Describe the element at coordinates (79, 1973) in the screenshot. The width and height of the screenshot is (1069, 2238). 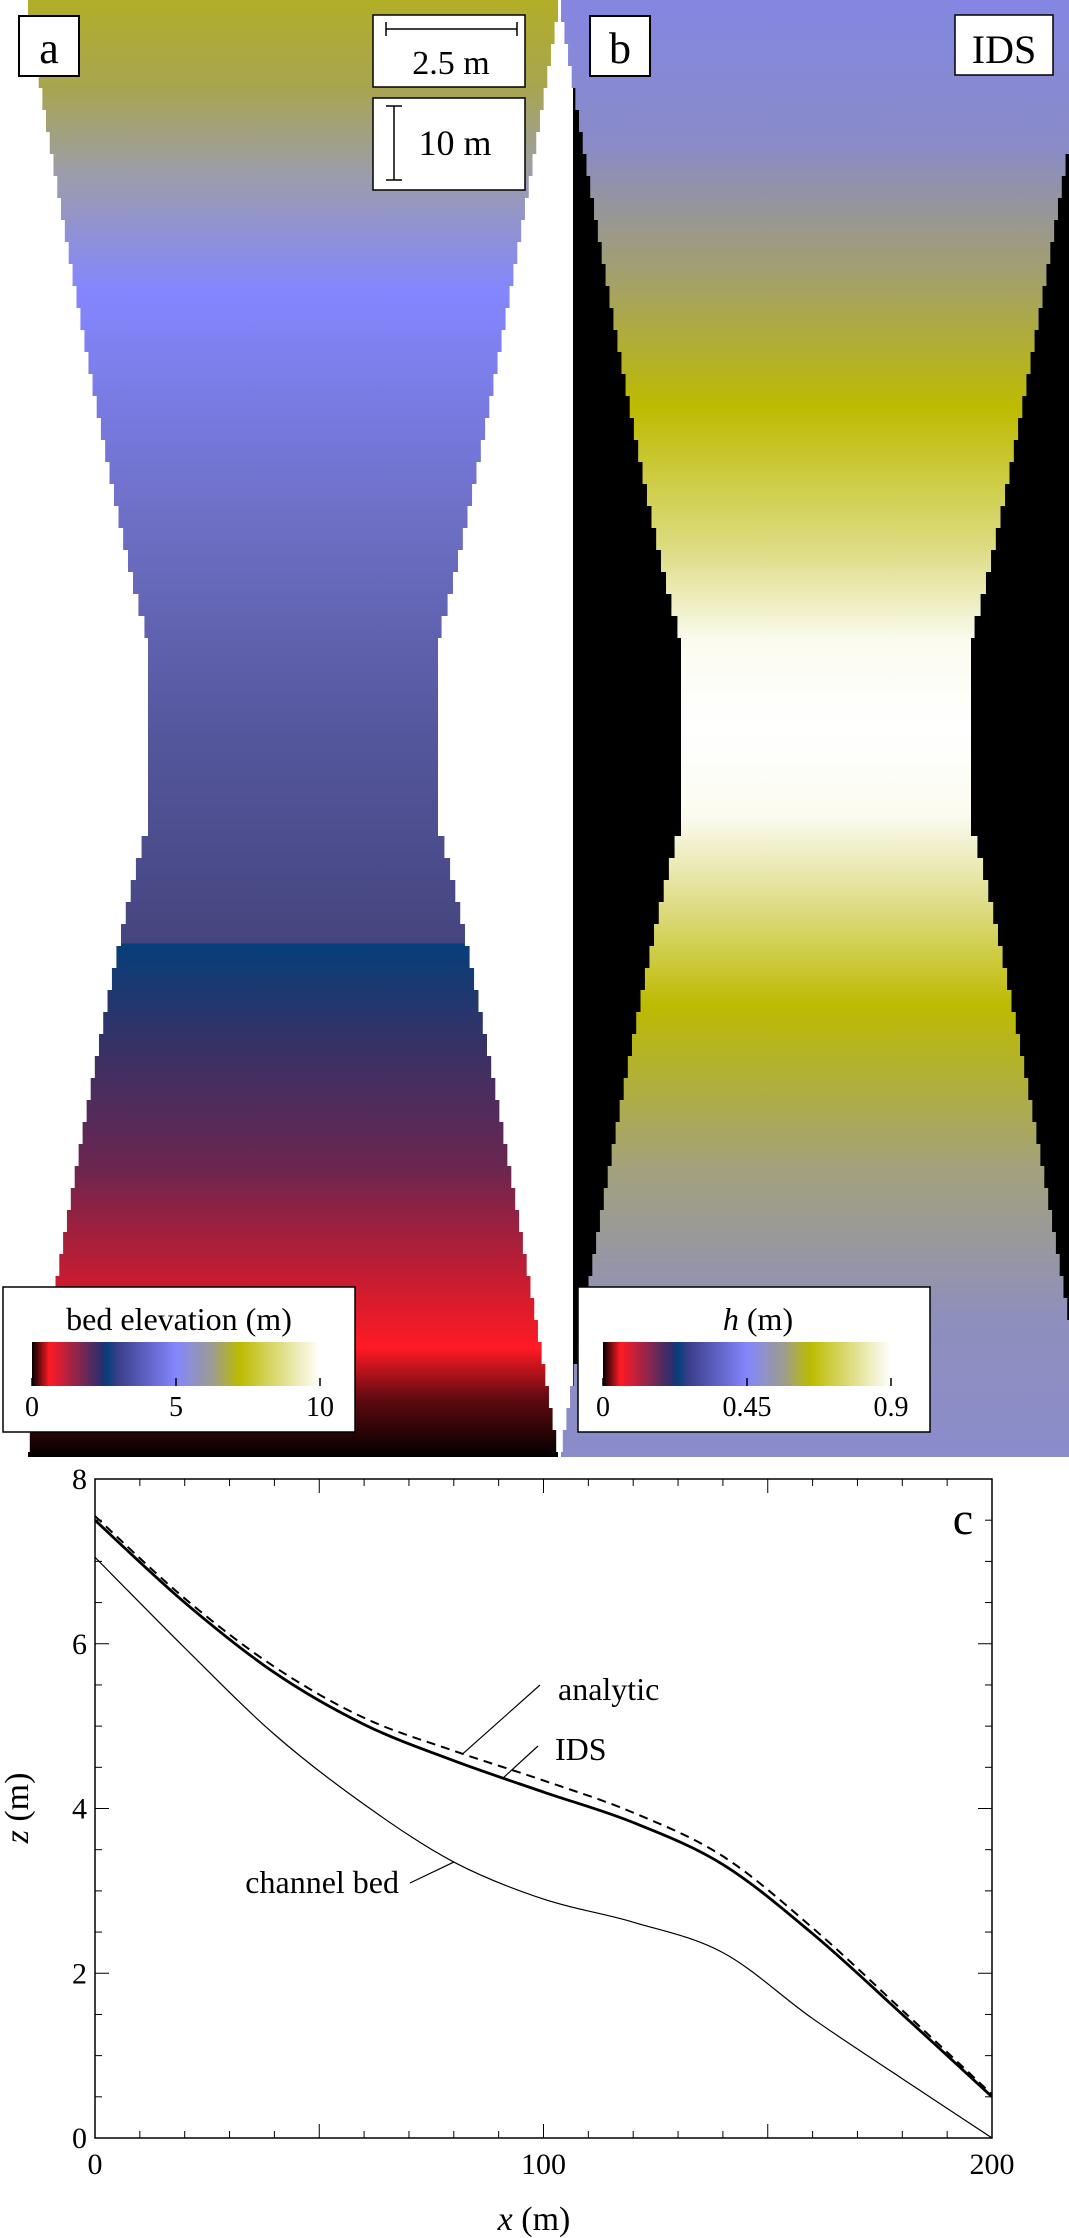
I see `y-tick-label: 2` at that location.